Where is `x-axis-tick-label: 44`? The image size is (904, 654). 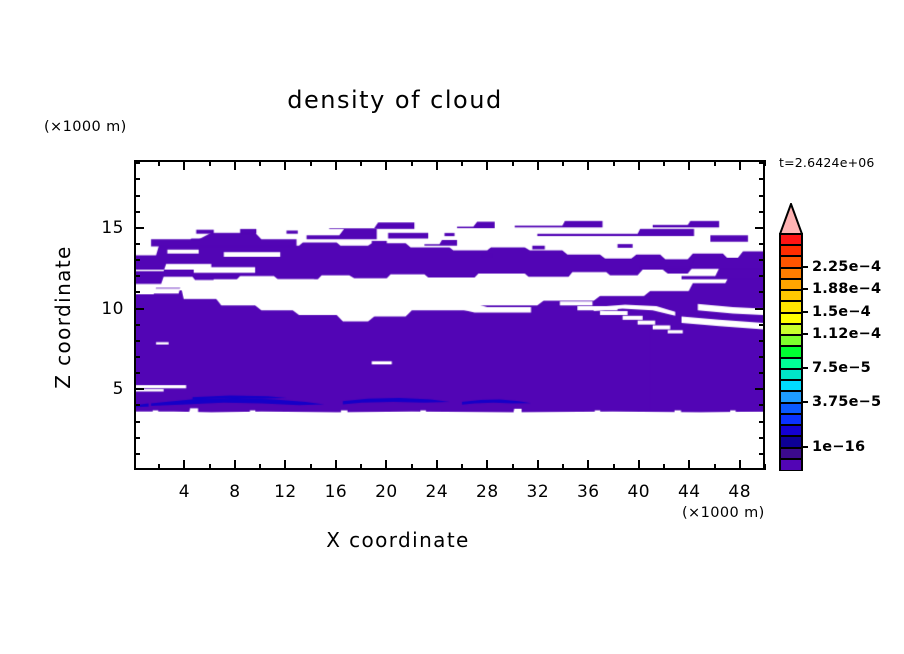 x-axis-tick-label: 44 is located at coordinates (689, 492).